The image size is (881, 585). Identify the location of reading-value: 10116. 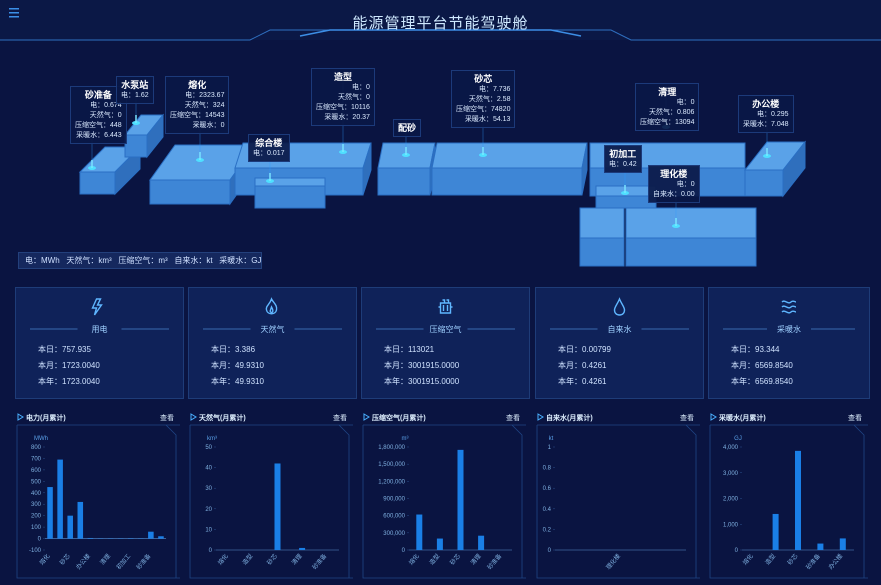
(360, 107).